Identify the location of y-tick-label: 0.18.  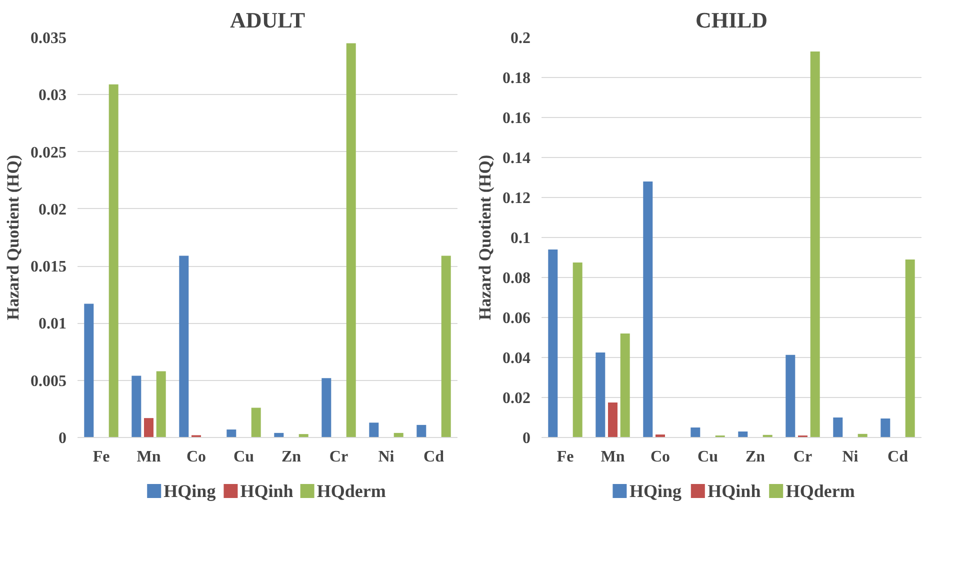
(516, 78).